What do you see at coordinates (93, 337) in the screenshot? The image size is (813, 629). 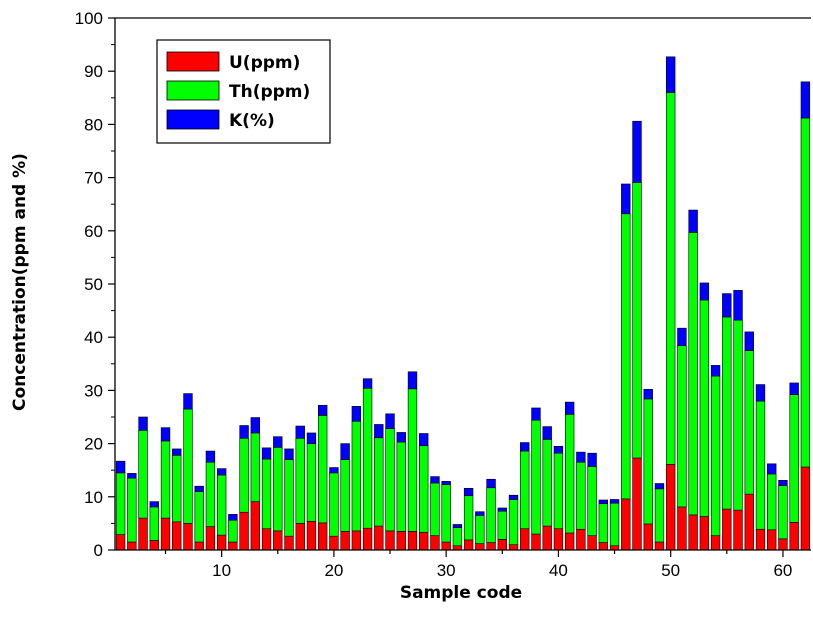 I see `y-tick-label-40: 40` at bounding box center [93, 337].